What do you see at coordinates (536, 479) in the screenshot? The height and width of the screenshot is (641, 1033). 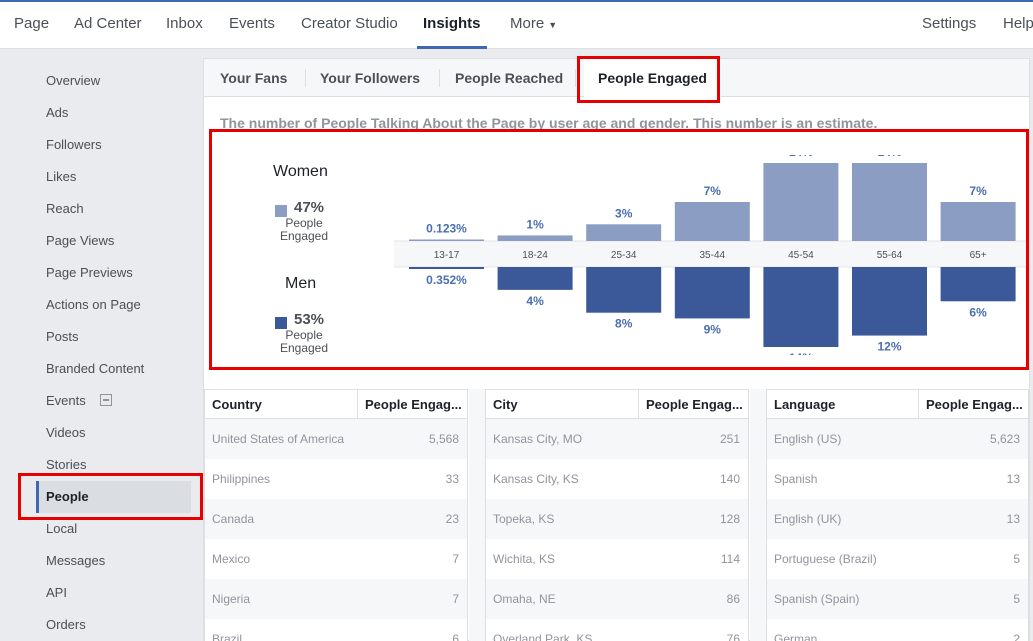 I see `table-cell-name: Kansas City, KS` at bounding box center [536, 479].